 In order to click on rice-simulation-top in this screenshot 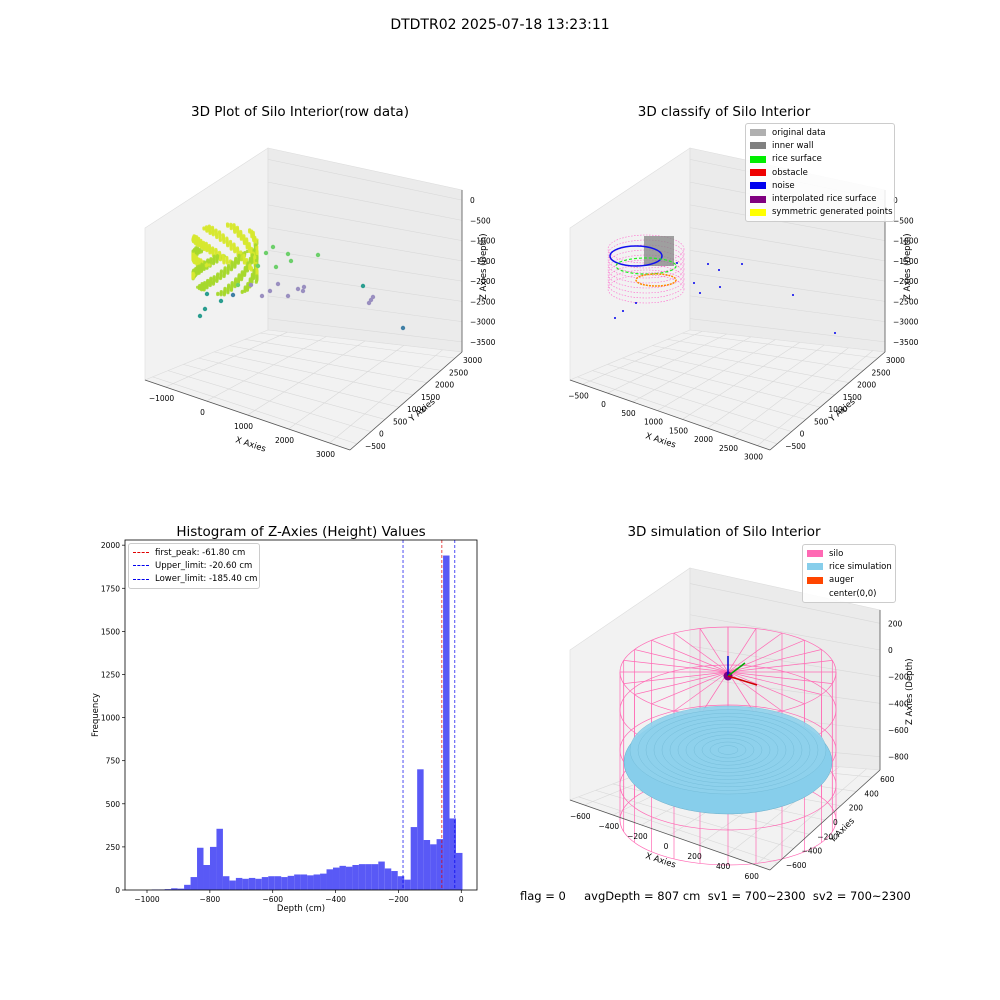, I will do `click(728, 750)`.